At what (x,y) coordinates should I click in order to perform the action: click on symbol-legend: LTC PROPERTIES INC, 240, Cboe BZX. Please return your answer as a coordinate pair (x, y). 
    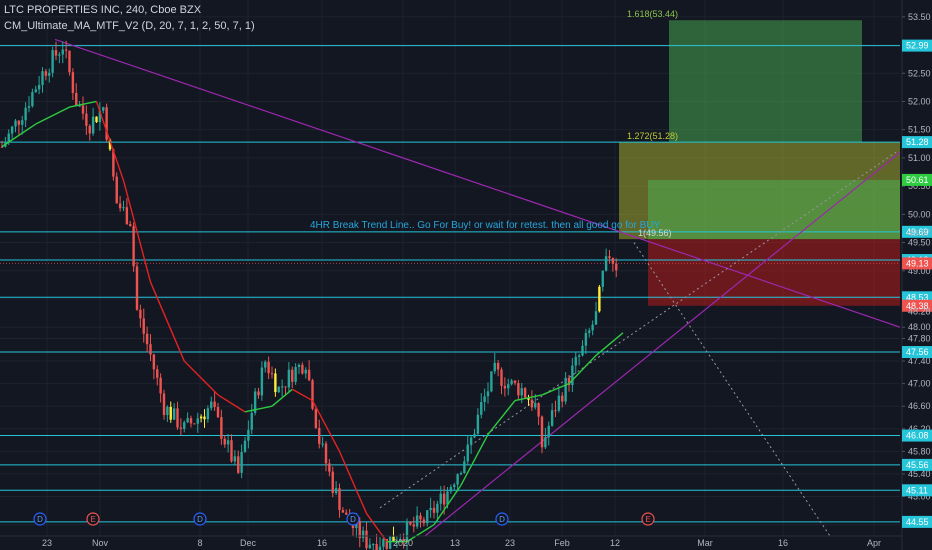
    Looking at the image, I should click on (103, 10).